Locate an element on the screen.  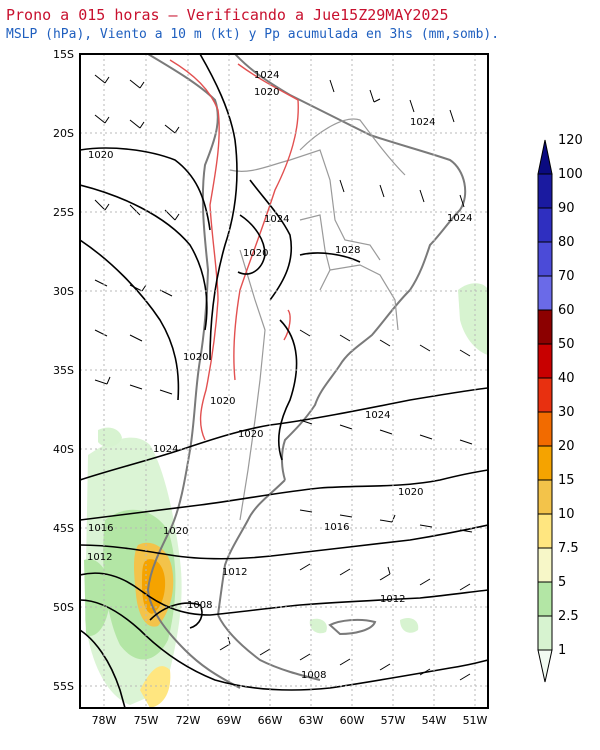
colorbar-label: 1 is located at coordinates (562, 650).